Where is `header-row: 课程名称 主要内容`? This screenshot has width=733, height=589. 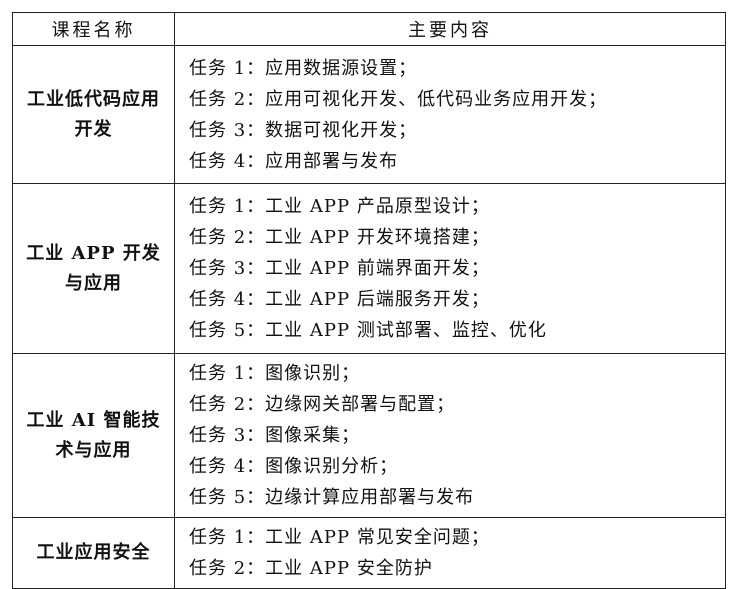
header-row: 课程名称 主要内容 is located at coordinates (369, 29).